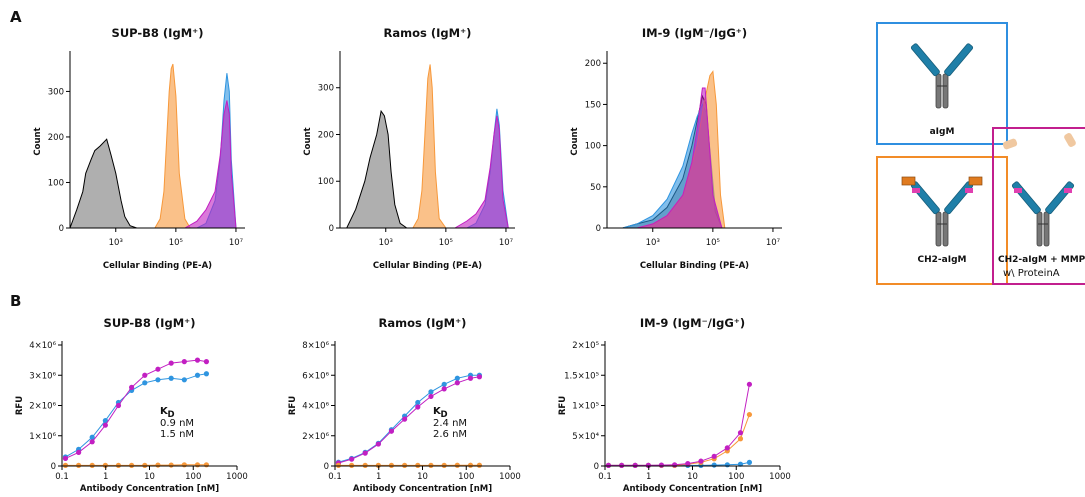 The width and height of the screenshot is (1085, 497). Describe the element at coordinates (773, 243) in the screenshot. I see `x-tick-label: 10⁷` at that location.